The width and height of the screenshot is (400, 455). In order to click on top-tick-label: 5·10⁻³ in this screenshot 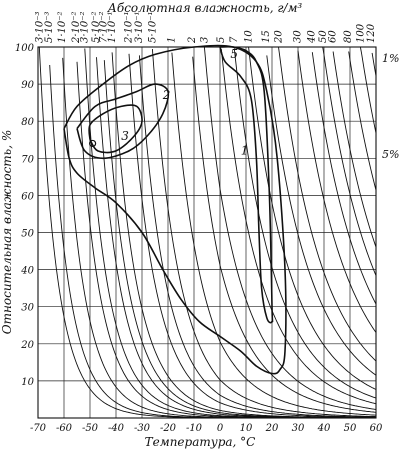, I will do `click(49, 27)`.